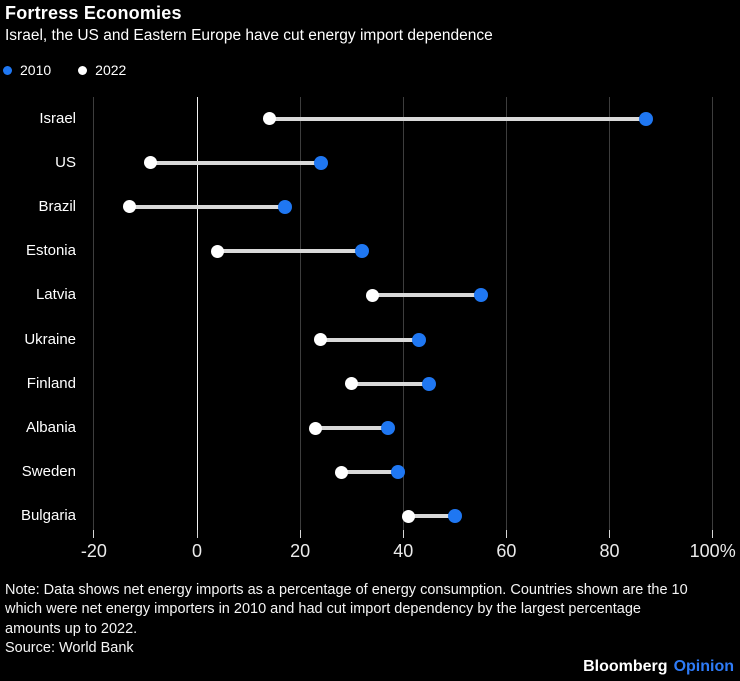 The image size is (740, 681). What do you see at coordinates (398, 472) in the screenshot?
I see `dot-2010-sweden` at bounding box center [398, 472].